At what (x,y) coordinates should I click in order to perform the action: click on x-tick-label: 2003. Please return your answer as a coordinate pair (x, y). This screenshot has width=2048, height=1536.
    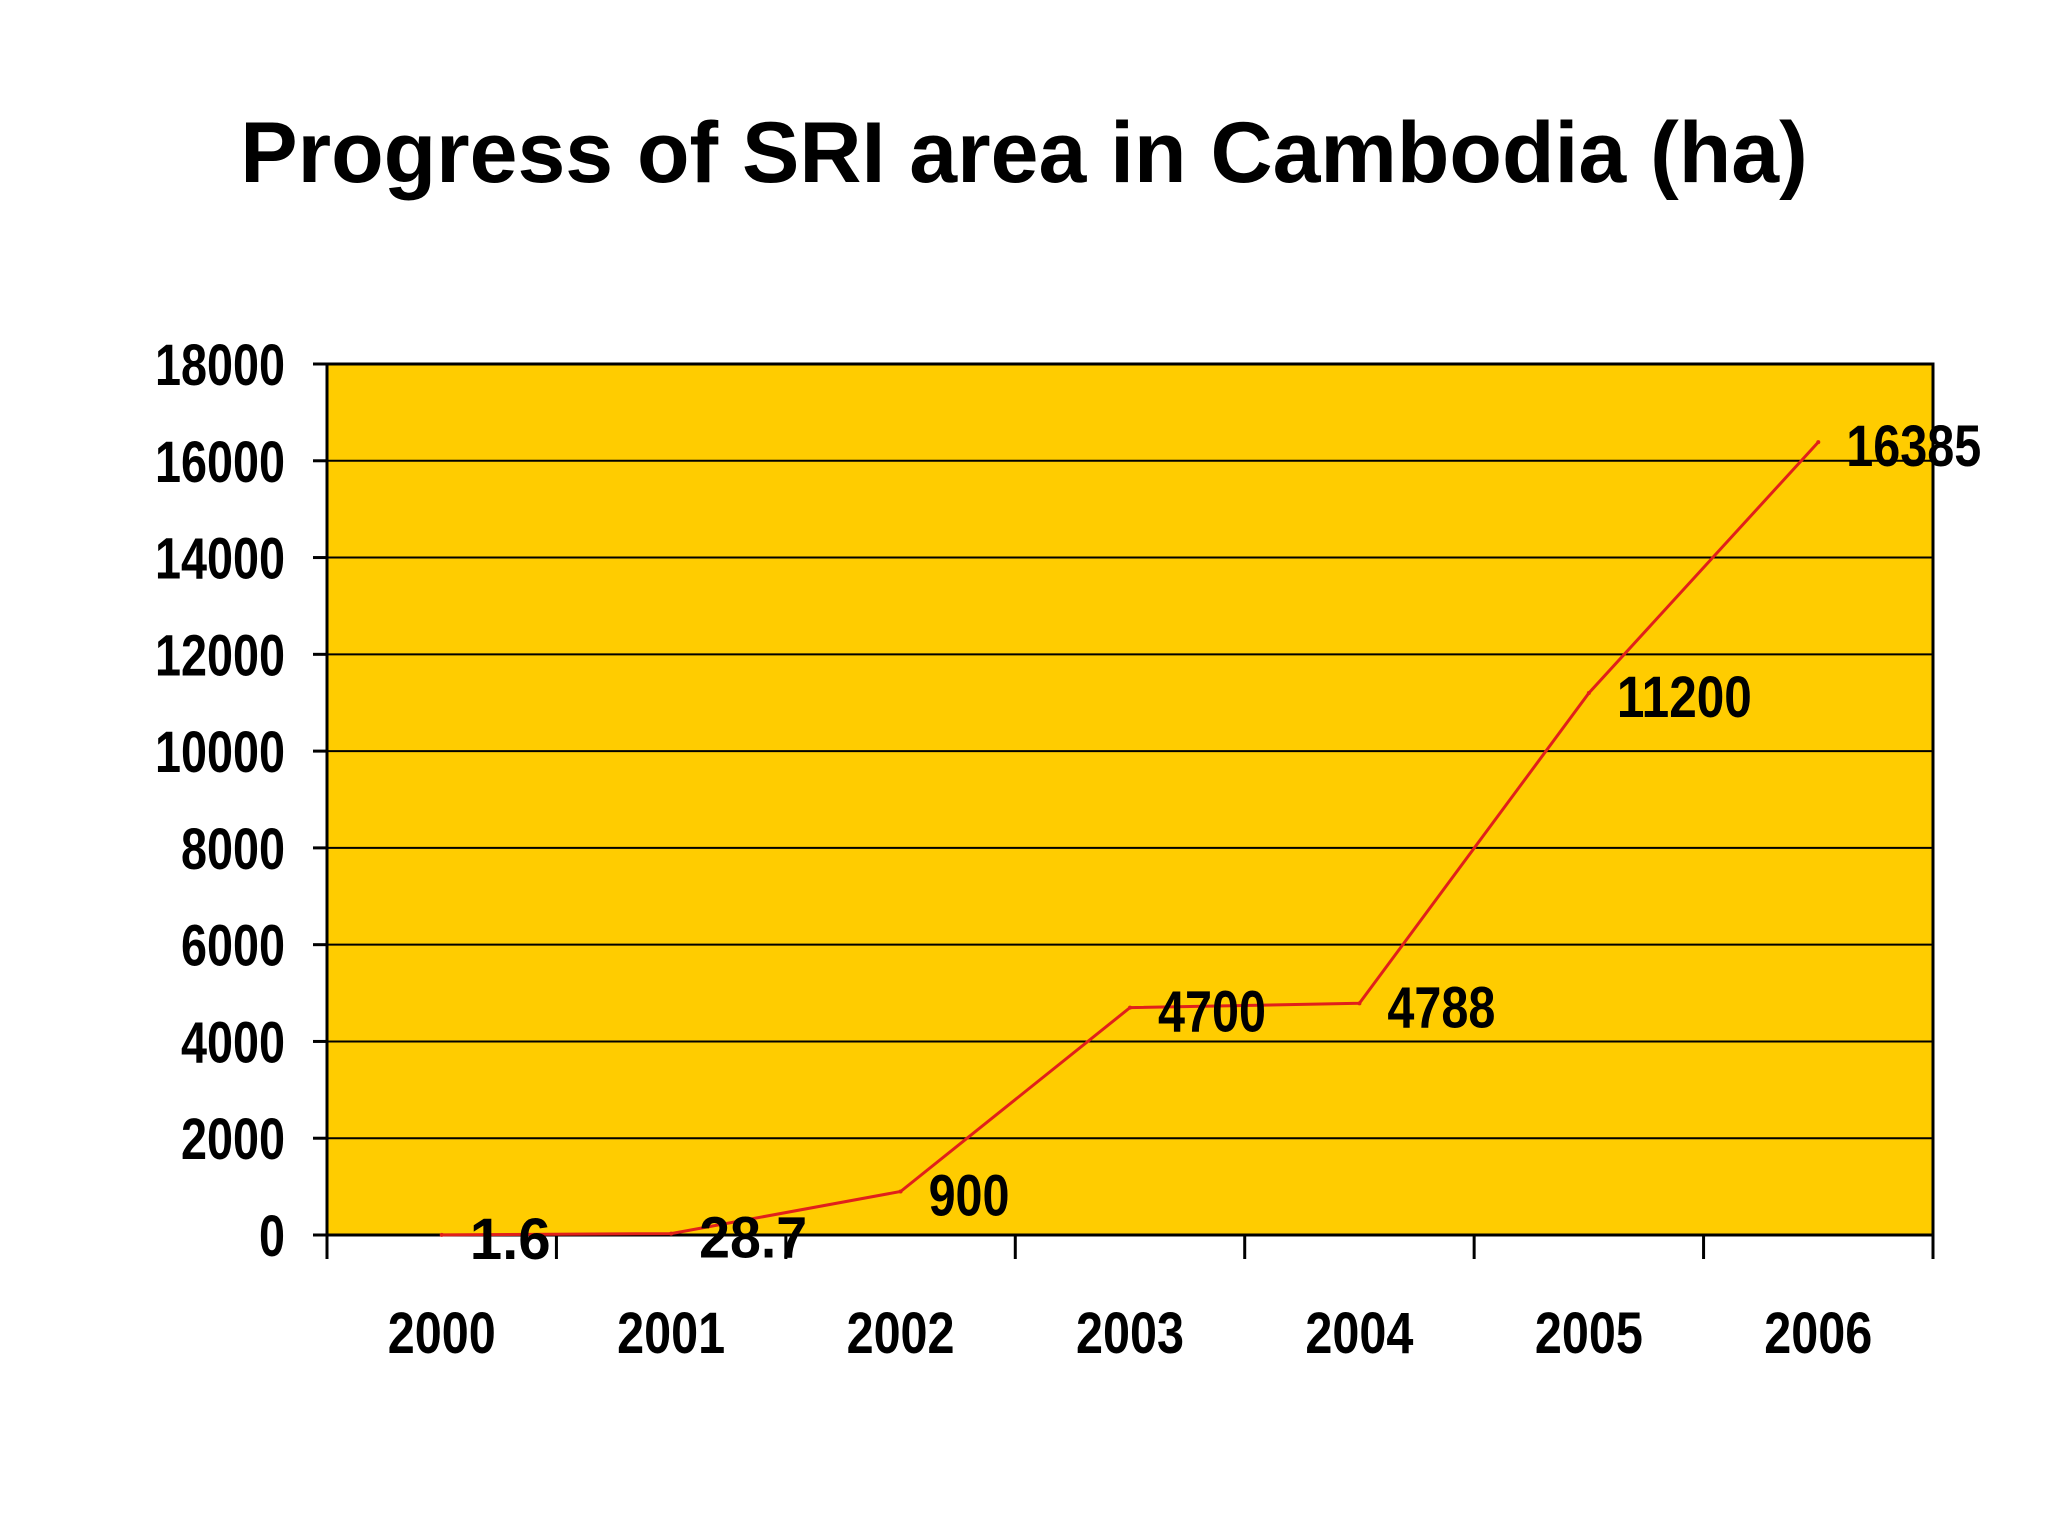
    Looking at the image, I should click on (1130, 1333).